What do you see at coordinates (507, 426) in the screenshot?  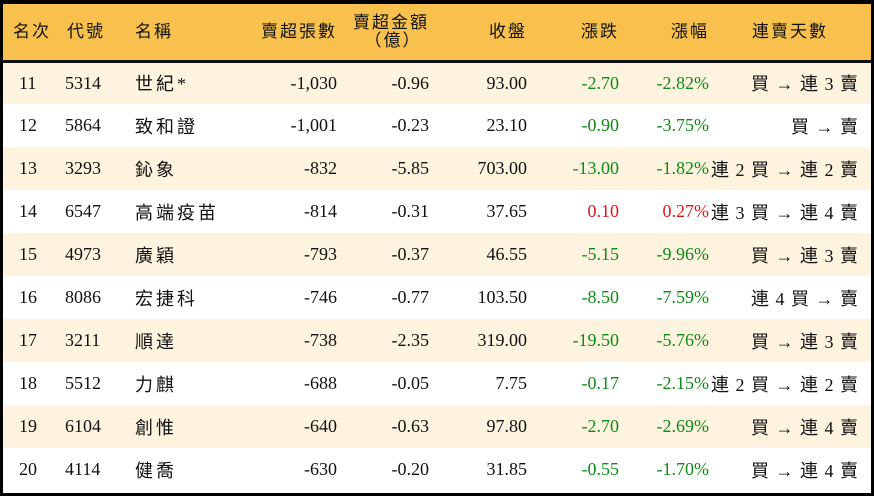 I see `close-price-cell: 97.80` at bounding box center [507, 426].